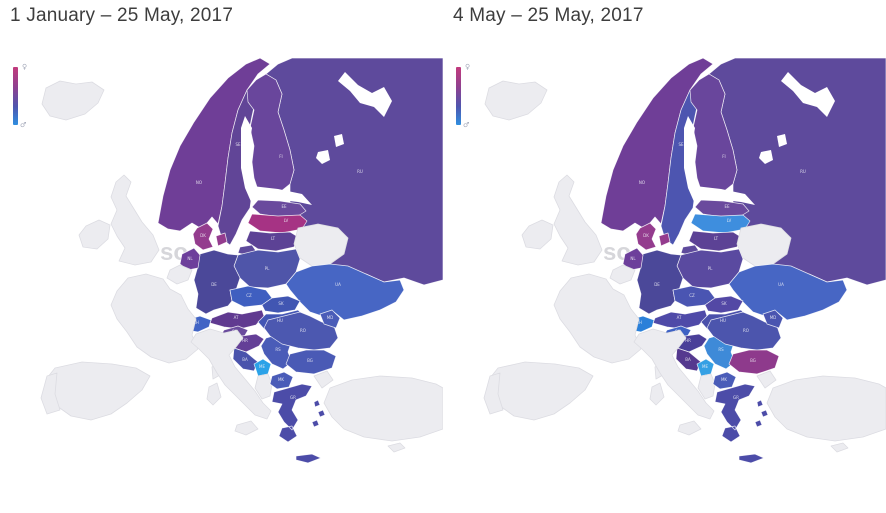 Image resolution: width=886 pixels, height=513 pixels. What do you see at coordinates (73, 100) in the screenshot?
I see `country-IS` at bounding box center [73, 100].